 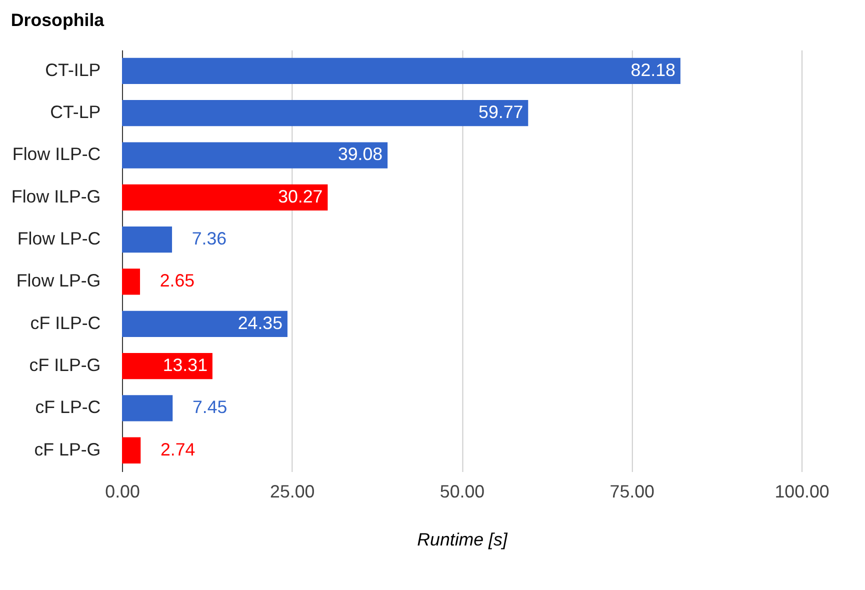 I want to click on data-label: 2.65, so click(x=177, y=280).